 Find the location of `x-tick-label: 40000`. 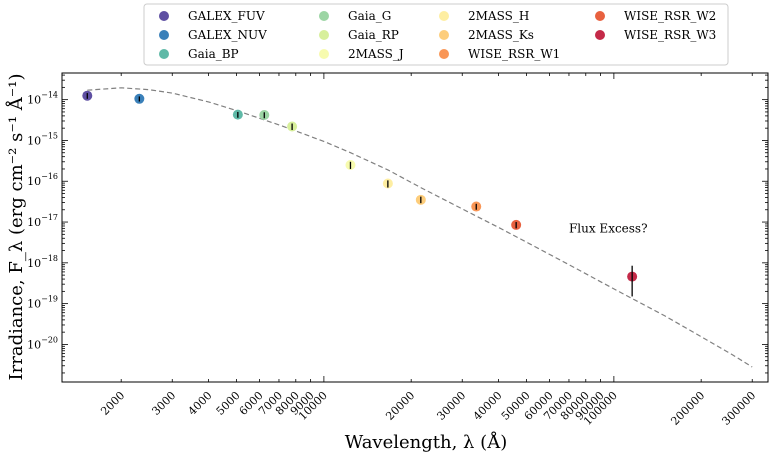

x-tick-label: 40000 is located at coordinates (488, 406).